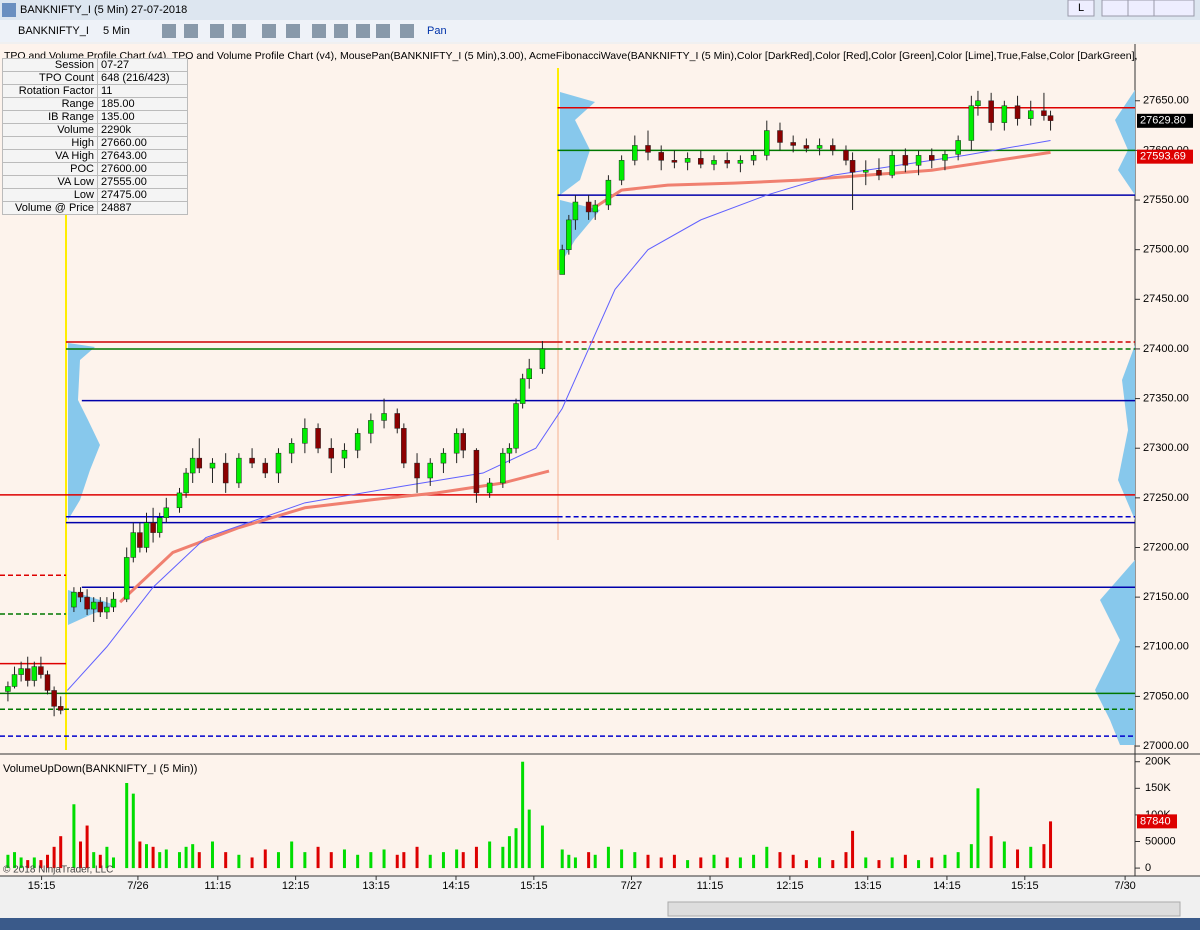 The width and height of the screenshot is (1200, 930). I want to click on info-row: High 27660.00, so click(95, 143).